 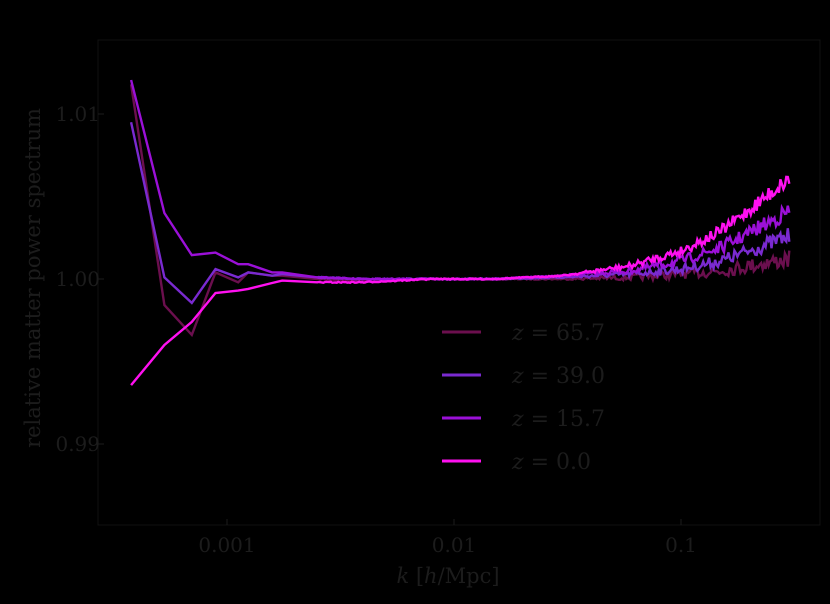 I want to click on legend: z = 65.7 z = 39.0 z = 15.7 z = 0.0, so click(x=523, y=398).